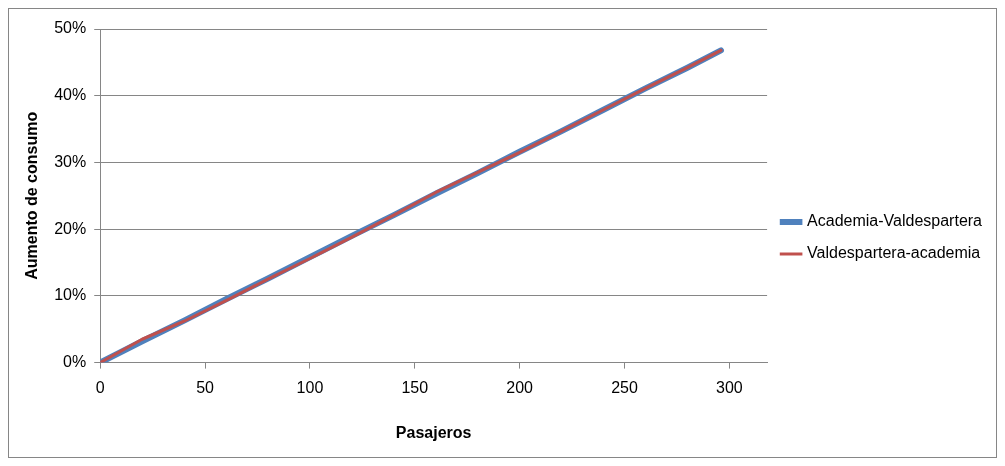  I want to click on y-tick-label: 50%, so click(70, 28).